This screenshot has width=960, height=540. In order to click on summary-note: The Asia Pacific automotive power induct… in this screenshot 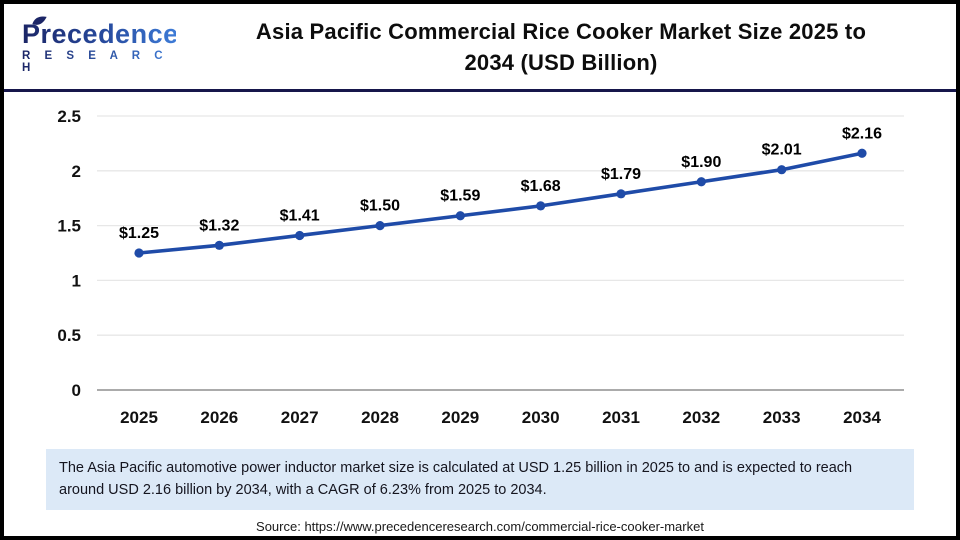, I will do `click(480, 479)`.